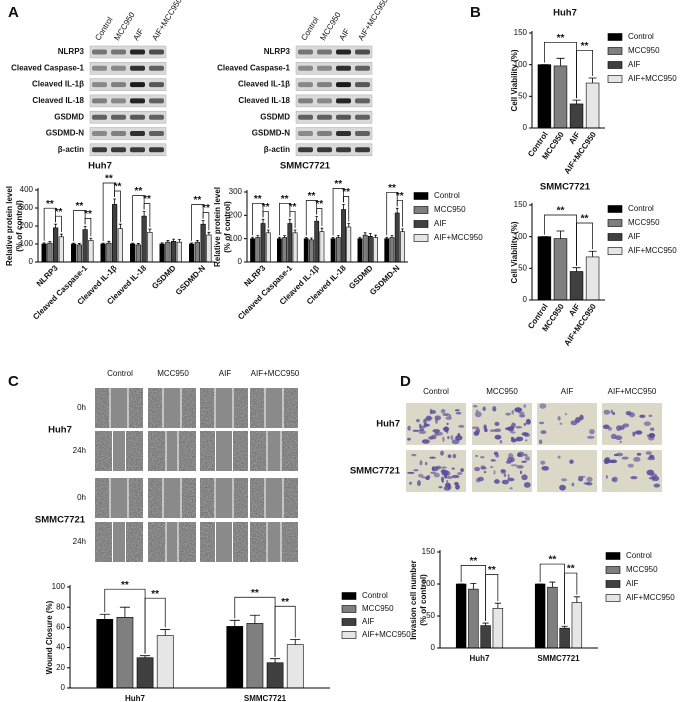 The height and width of the screenshot is (702, 685). I want to click on protein-label: Cleaved IL-18, so click(264, 100).